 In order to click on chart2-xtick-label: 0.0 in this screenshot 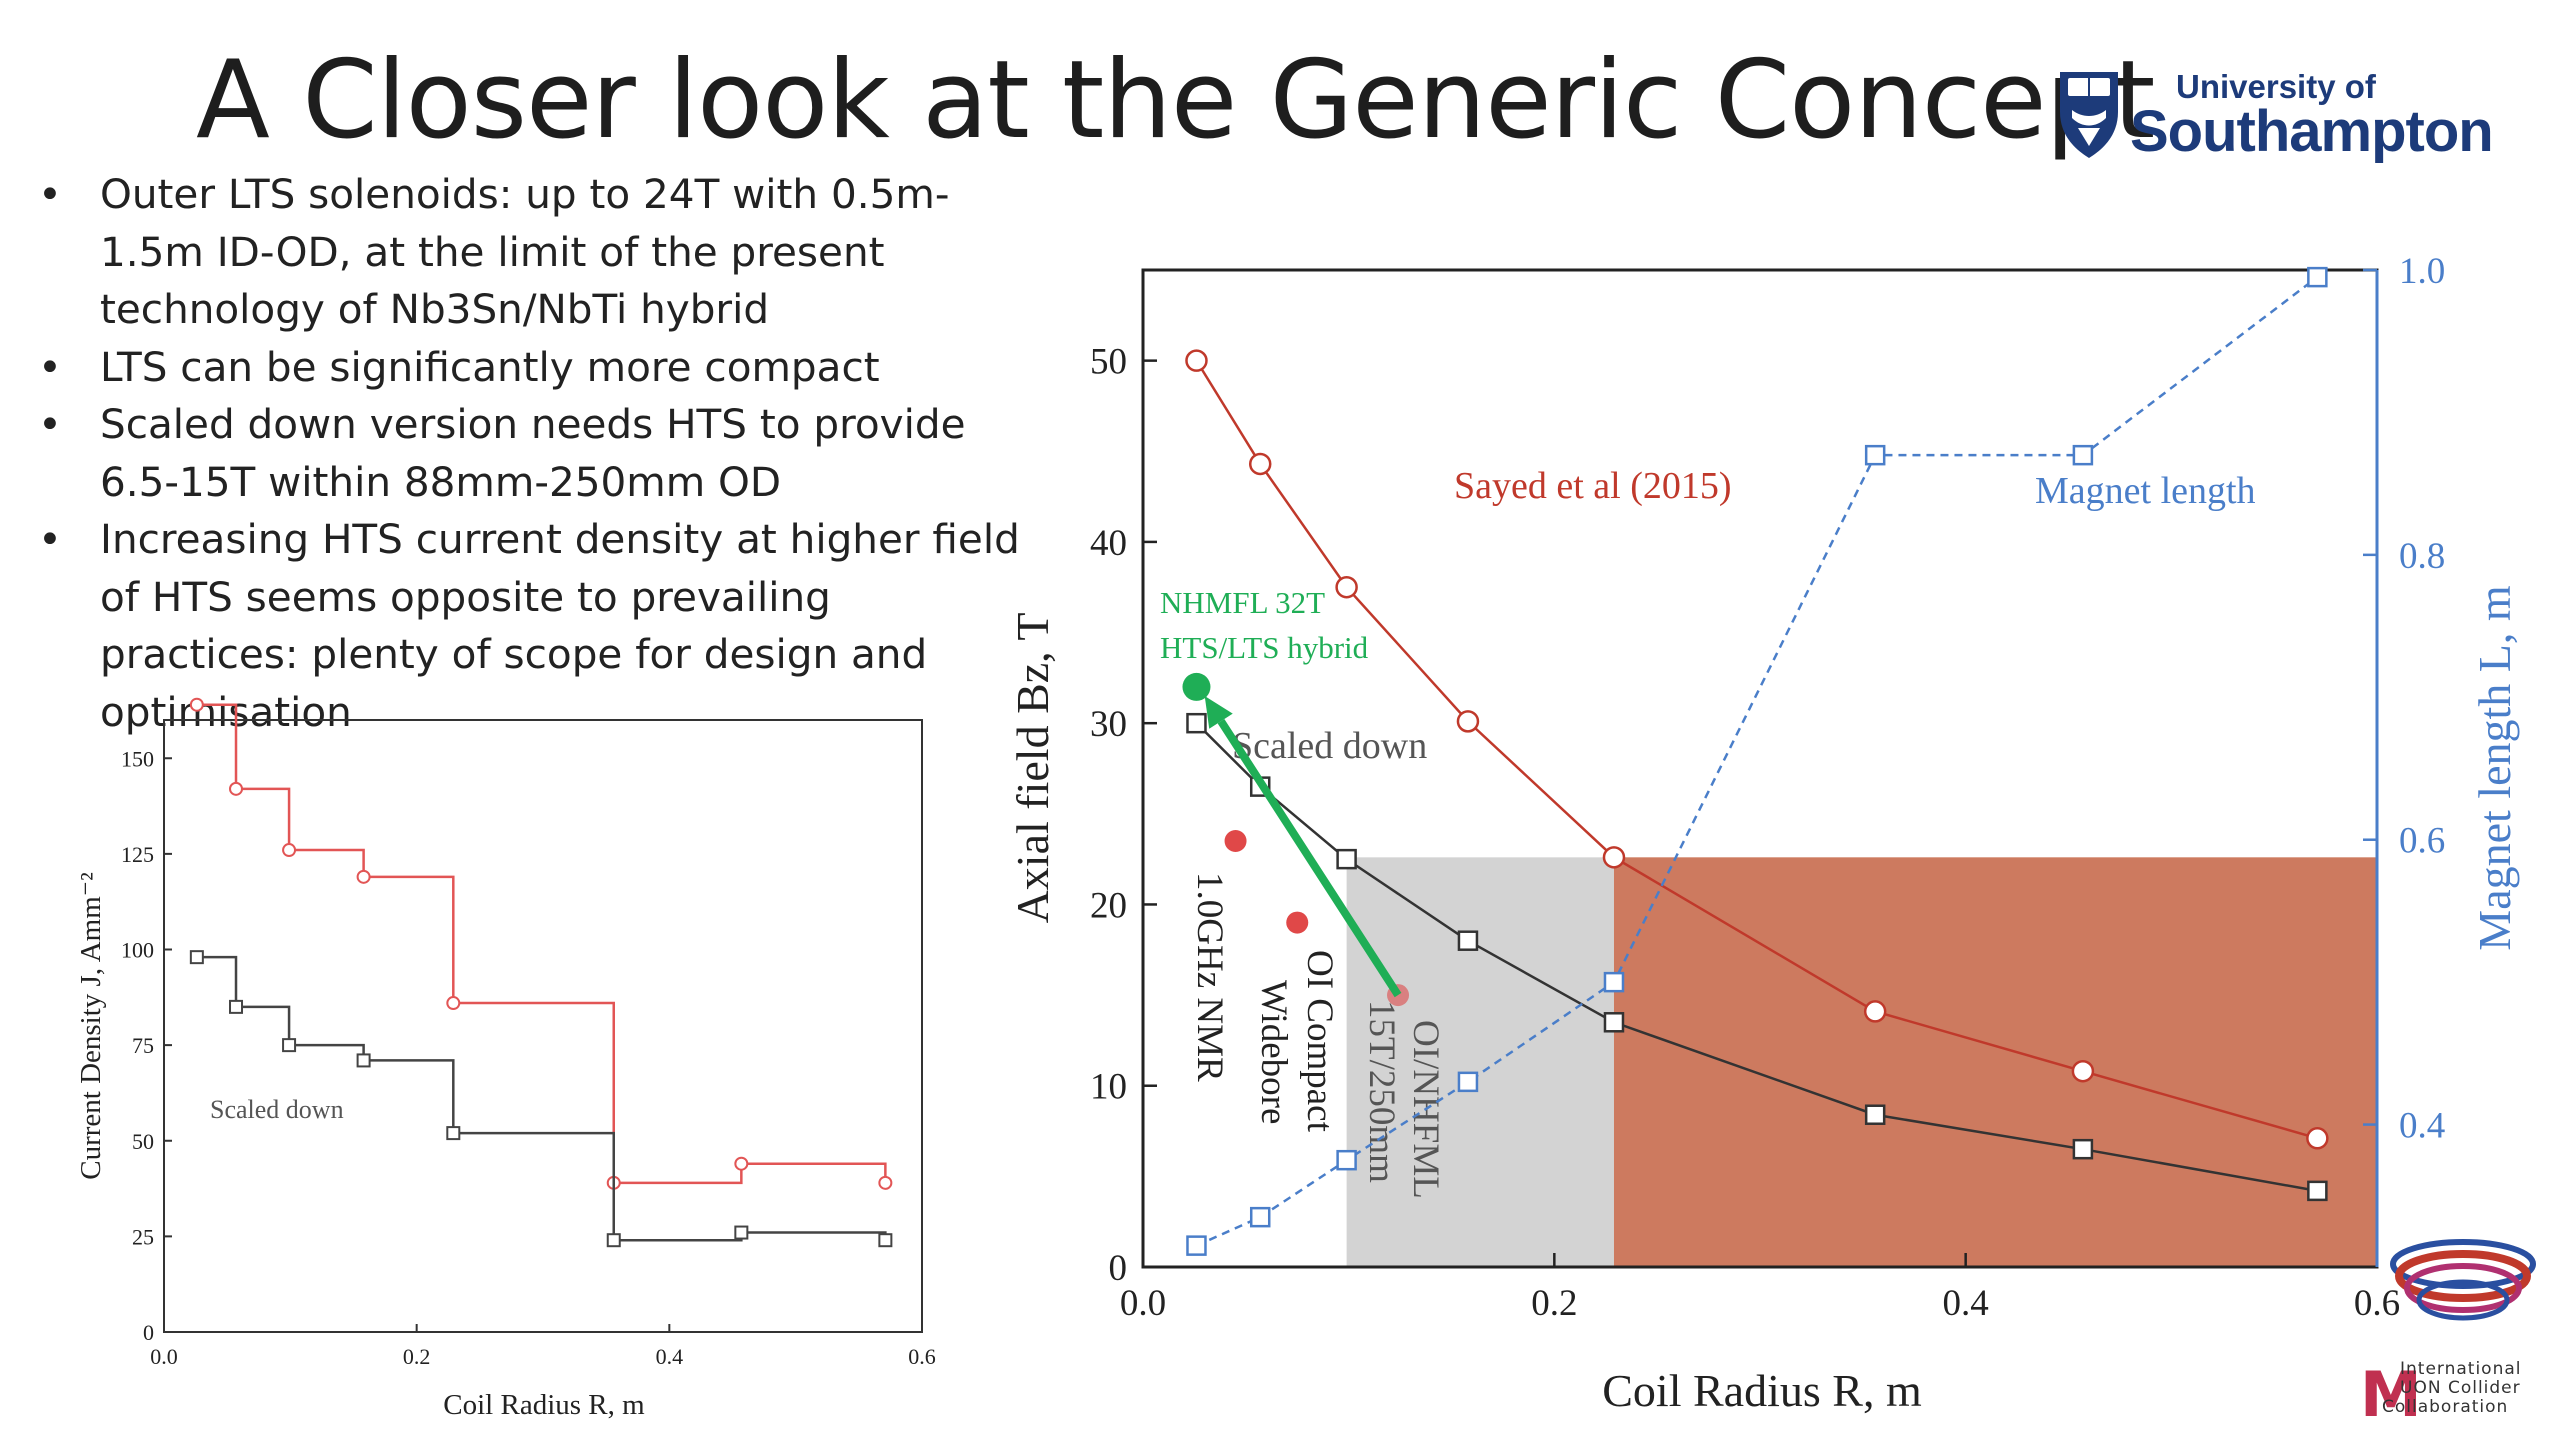, I will do `click(1143, 1303)`.